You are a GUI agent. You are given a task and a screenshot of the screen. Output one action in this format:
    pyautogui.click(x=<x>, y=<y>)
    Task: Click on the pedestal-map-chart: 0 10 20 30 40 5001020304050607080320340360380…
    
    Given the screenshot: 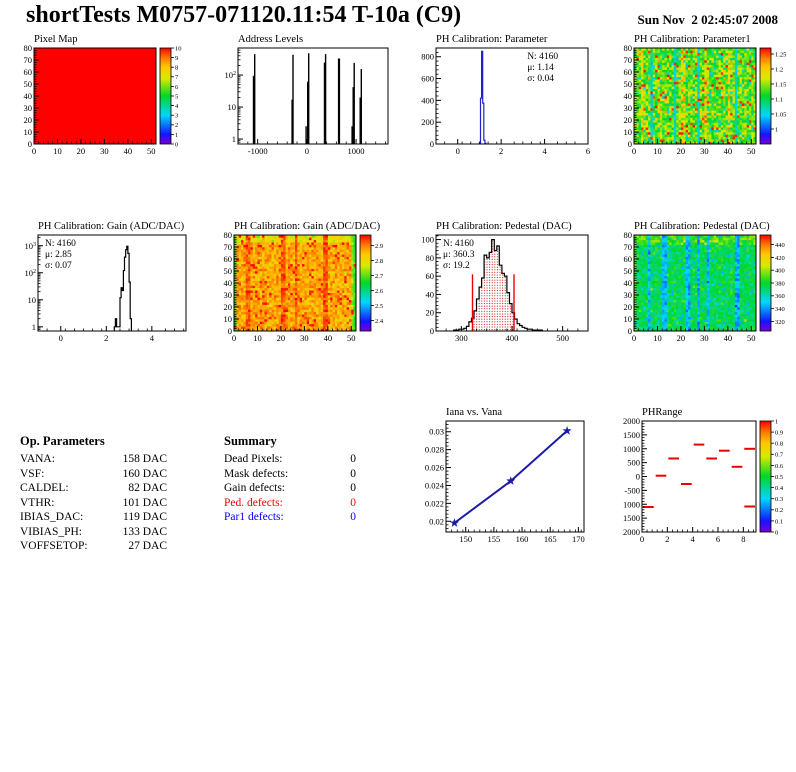 What is the action you would take?
    pyautogui.click(x=704, y=286)
    